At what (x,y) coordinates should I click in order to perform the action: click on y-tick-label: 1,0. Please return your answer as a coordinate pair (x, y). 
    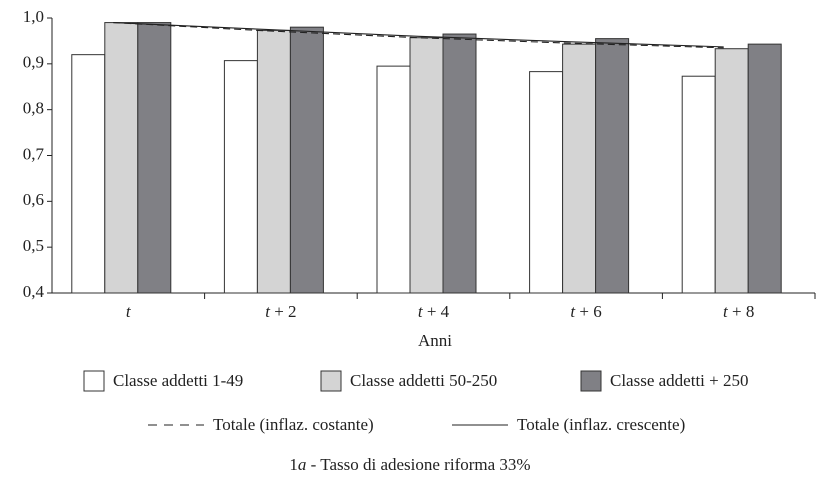
    Looking at the image, I should click on (33, 16).